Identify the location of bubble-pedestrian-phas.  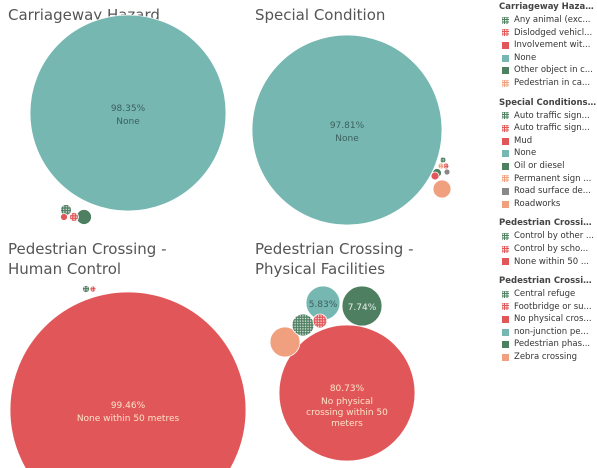
(362, 306).